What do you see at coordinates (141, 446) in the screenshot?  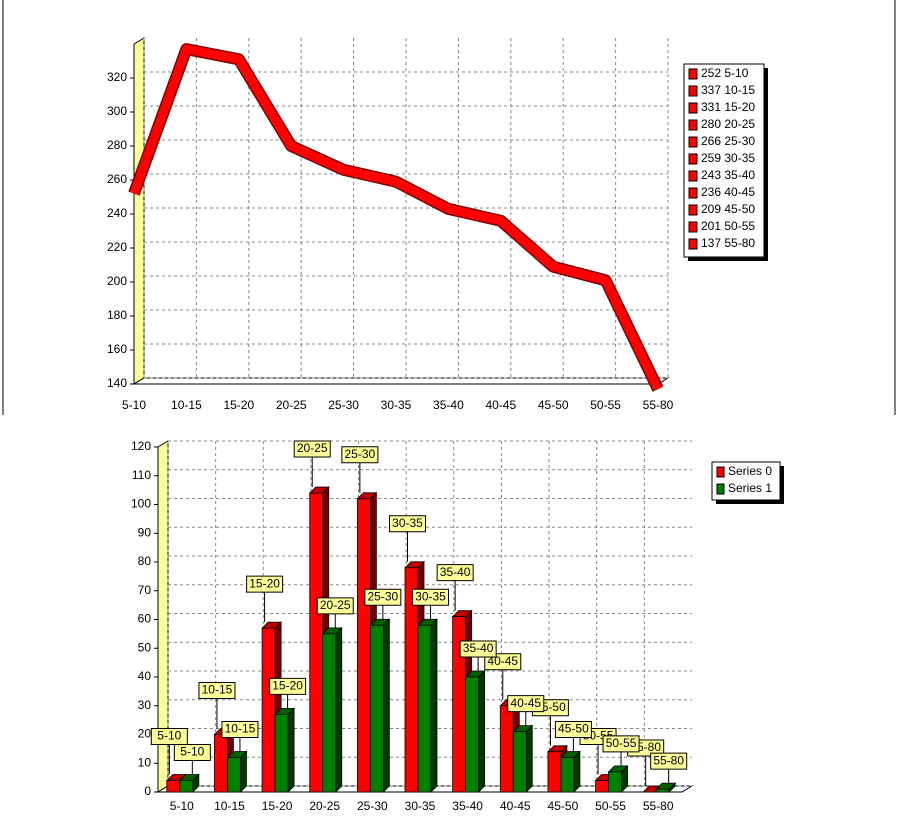 I see `y-tick-label: 120` at bounding box center [141, 446].